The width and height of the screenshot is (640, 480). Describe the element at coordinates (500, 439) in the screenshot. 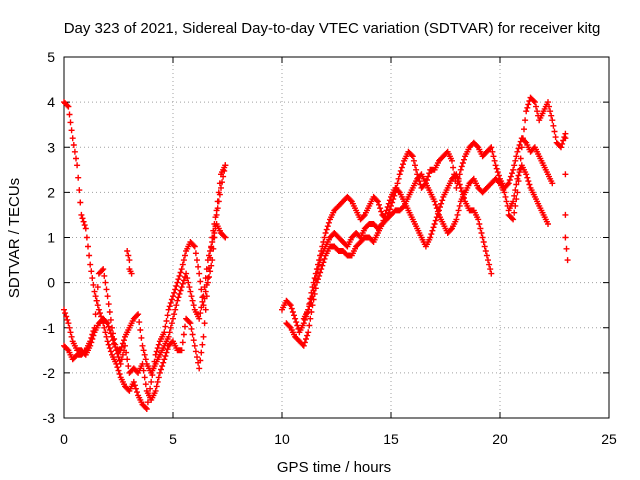

I see `x-tick-label: 20` at that location.